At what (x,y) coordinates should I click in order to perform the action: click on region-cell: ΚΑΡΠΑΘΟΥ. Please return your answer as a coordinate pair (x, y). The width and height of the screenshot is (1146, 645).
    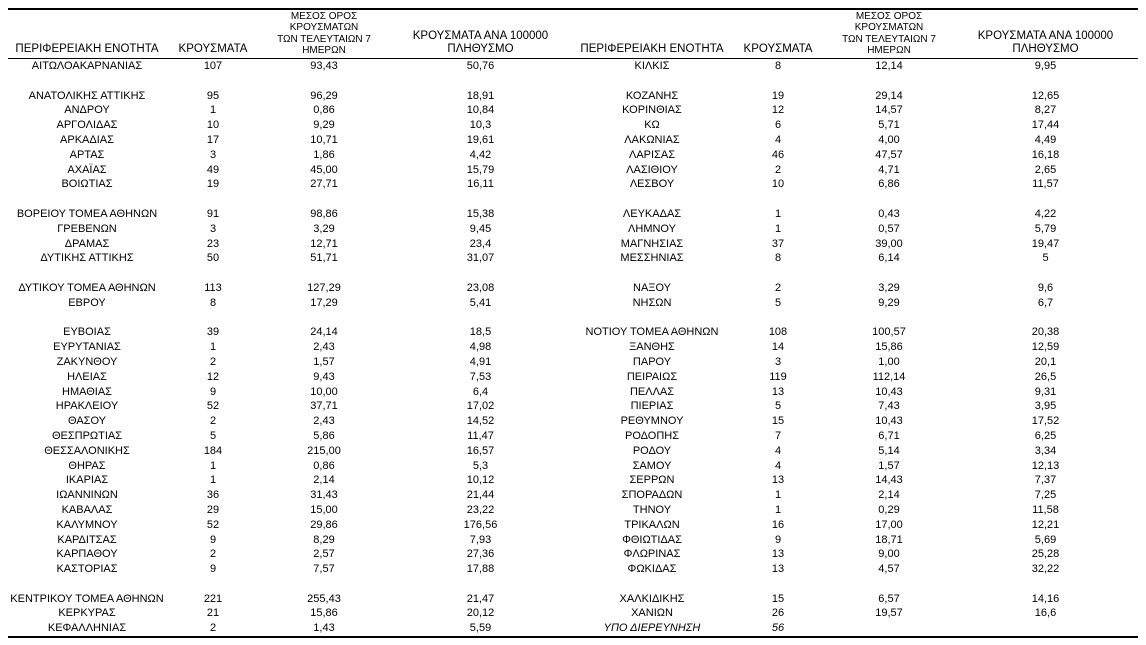
    Looking at the image, I should click on (87, 554).